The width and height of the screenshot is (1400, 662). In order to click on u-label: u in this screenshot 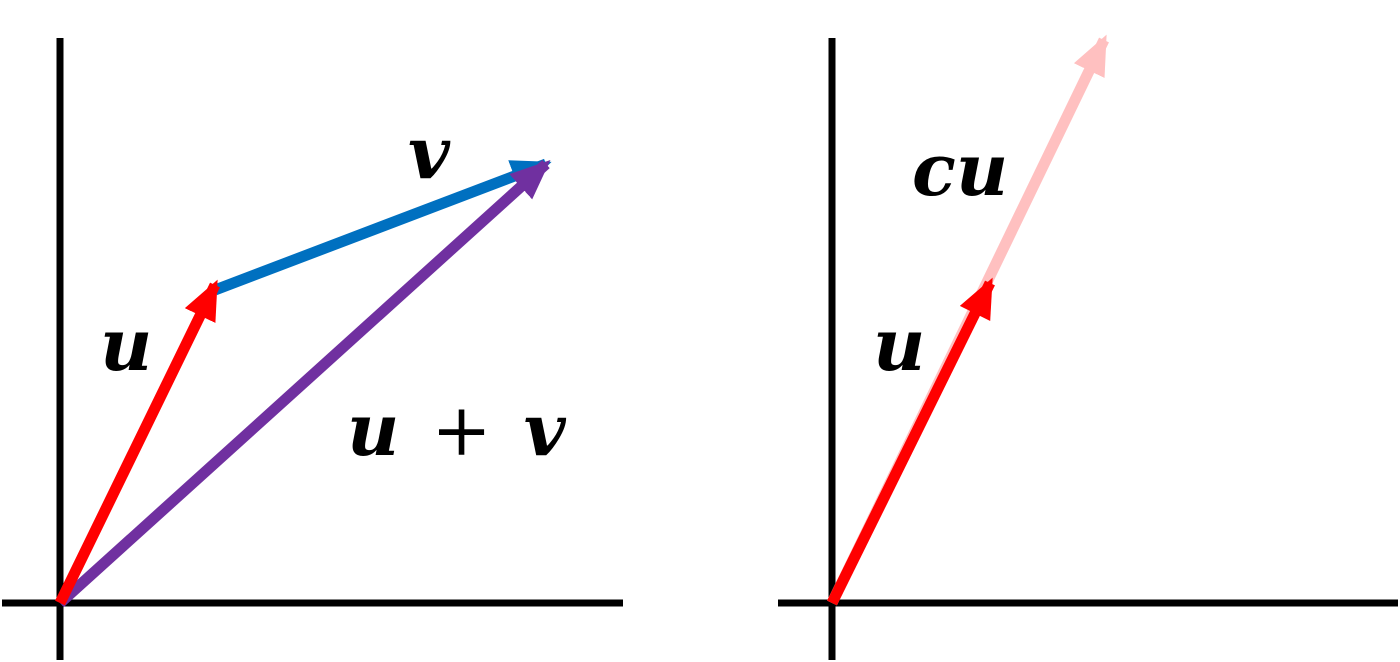, I will do `click(126, 344)`.